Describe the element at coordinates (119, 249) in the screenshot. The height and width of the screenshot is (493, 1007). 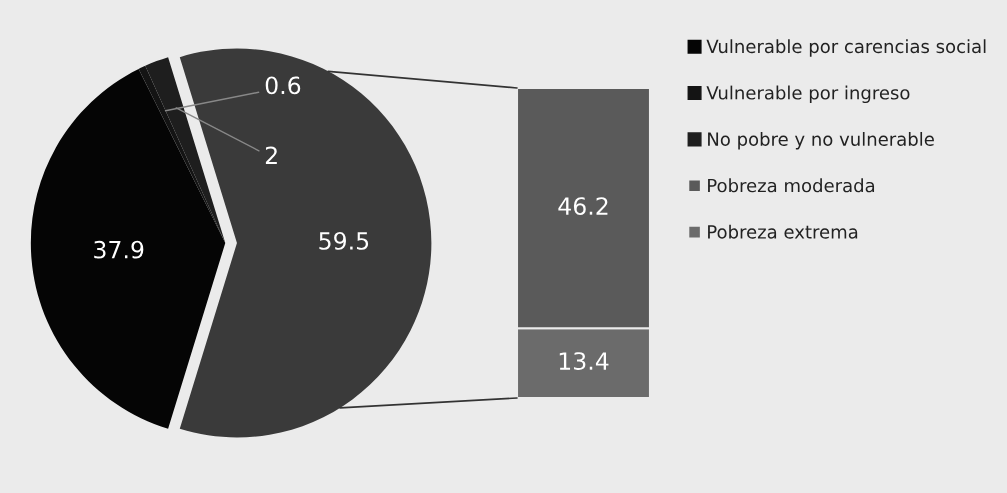
I see `data-label: 37.9` at that location.